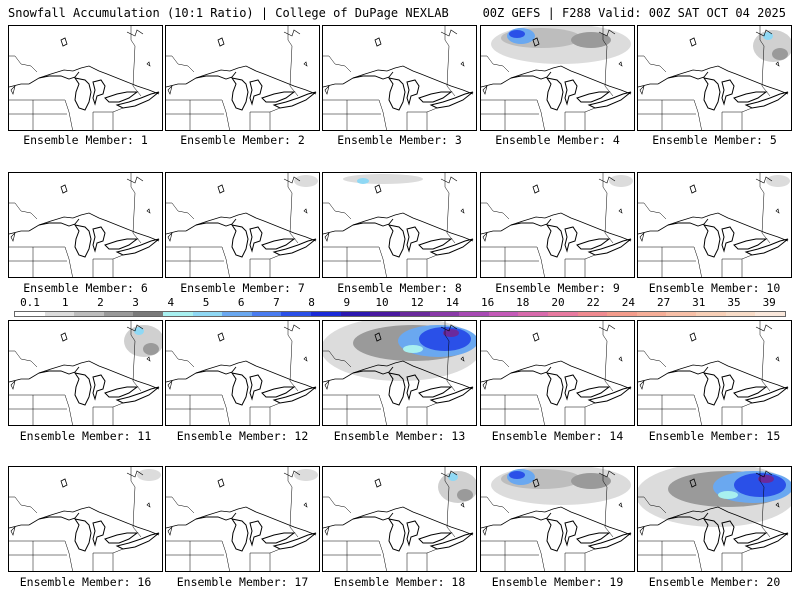 This screenshot has width=800, height=600. I want to click on snowfall-colorbar, so click(400, 314).